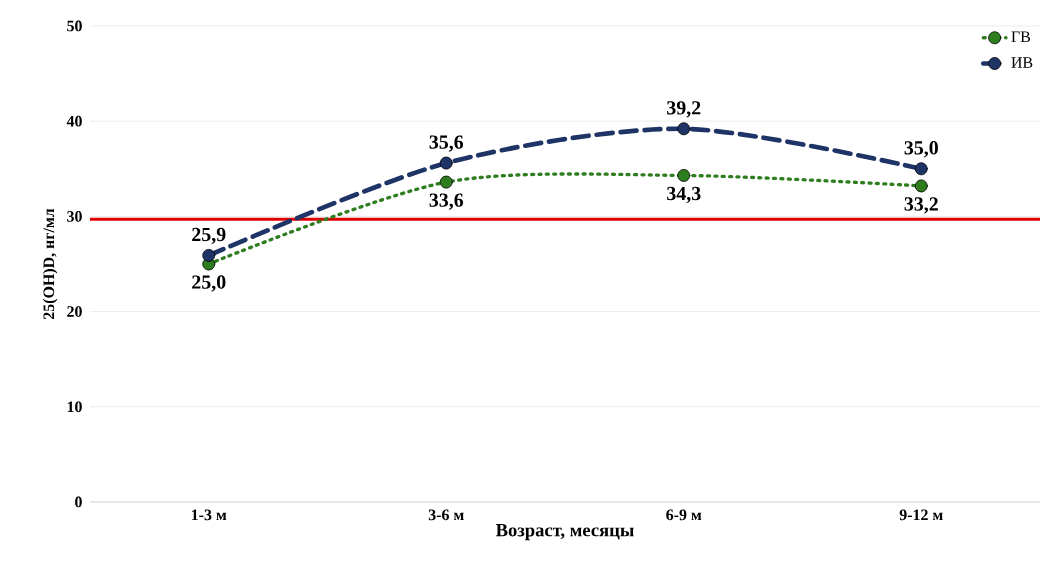 Image resolution: width=1060 pixels, height=583 pixels. I want to click on legend-label: ИВ, so click(1022, 62).